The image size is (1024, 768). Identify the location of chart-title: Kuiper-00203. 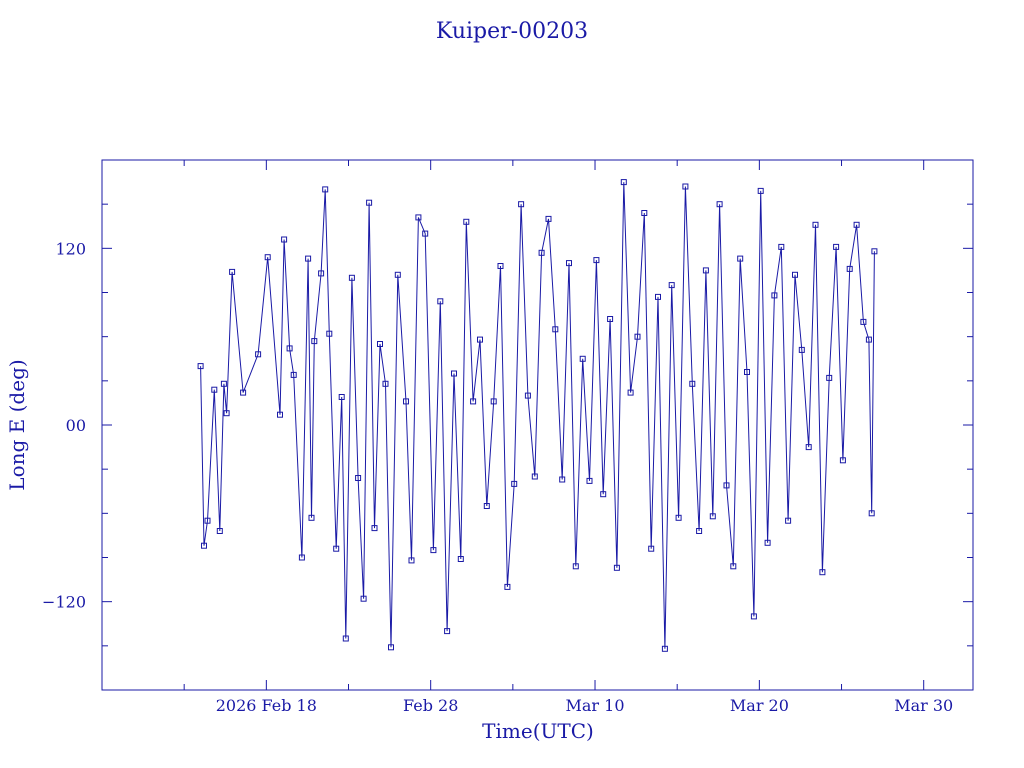
(512, 31).